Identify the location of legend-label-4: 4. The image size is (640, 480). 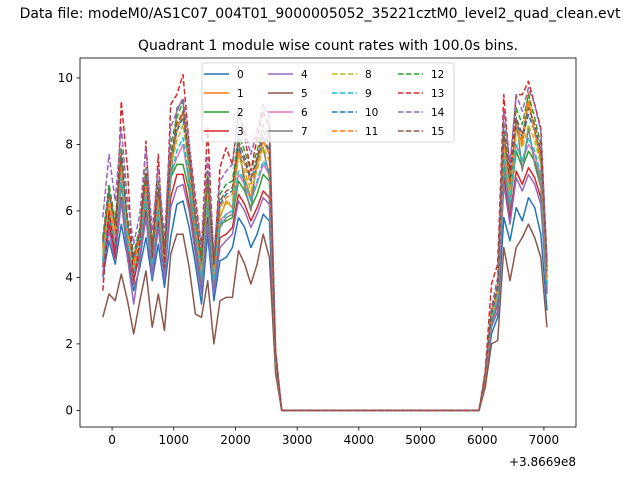
(304, 75).